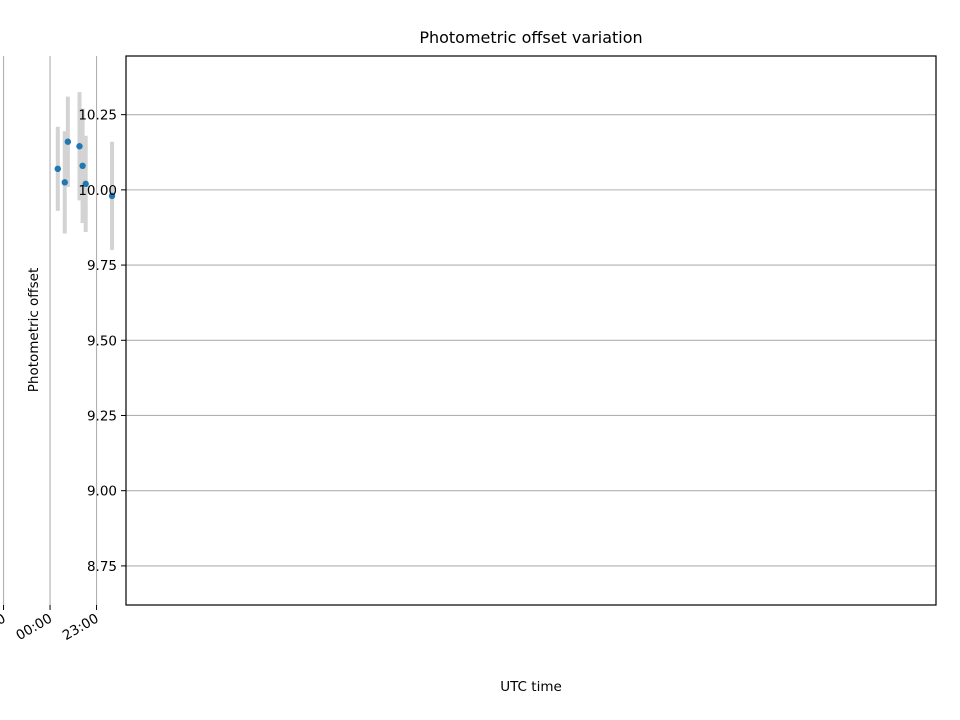 Image resolution: width=960 pixels, height=720 pixels. What do you see at coordinates (102, 492) in the screenshot?
I see `y-tick-label: 9.00` at bounding box center [102, 492].